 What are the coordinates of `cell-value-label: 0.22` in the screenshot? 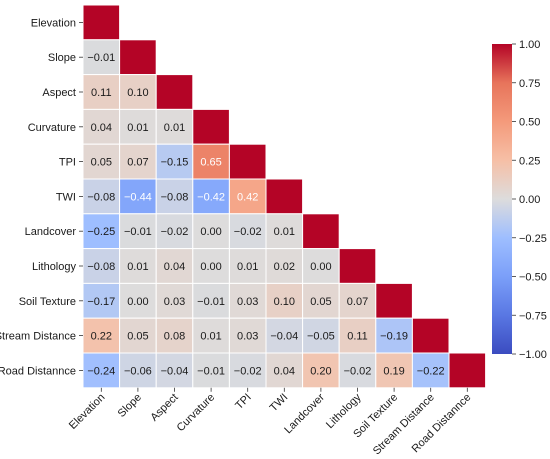 It's located at (101, 337).